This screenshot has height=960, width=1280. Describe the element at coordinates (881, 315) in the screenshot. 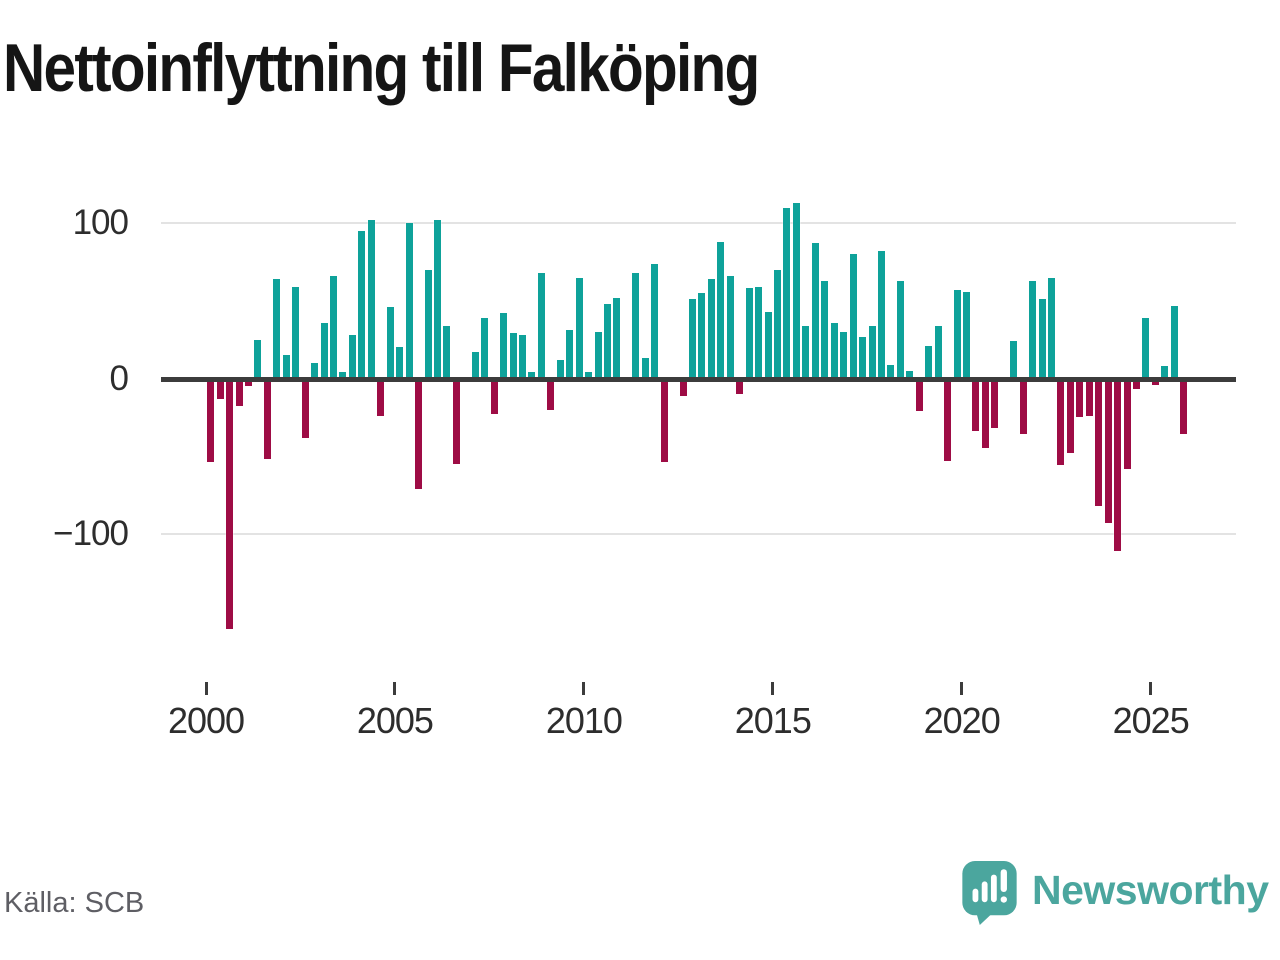

I see `bar-2017-q4` at that location.